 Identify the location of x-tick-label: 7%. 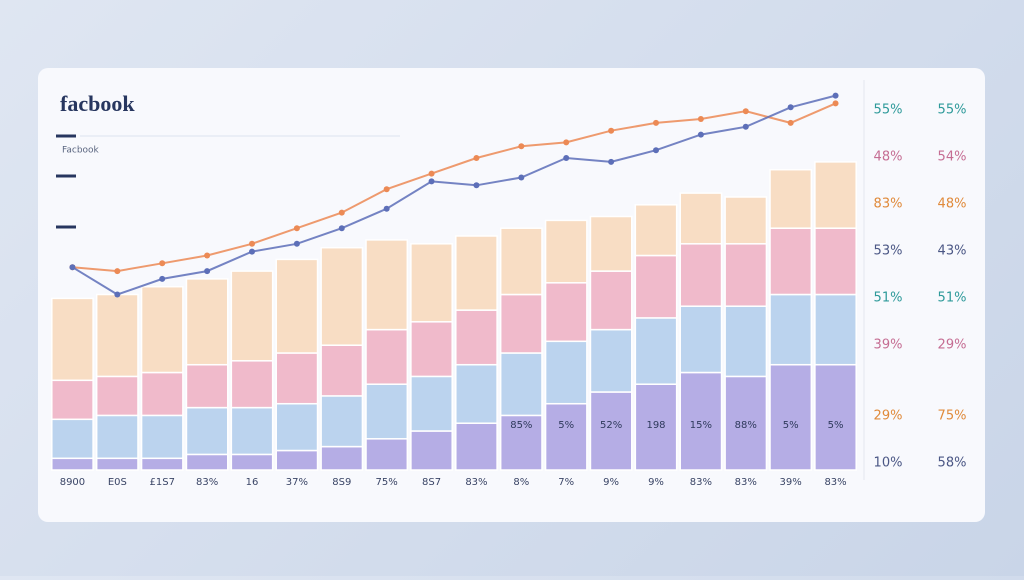
(566, 482).